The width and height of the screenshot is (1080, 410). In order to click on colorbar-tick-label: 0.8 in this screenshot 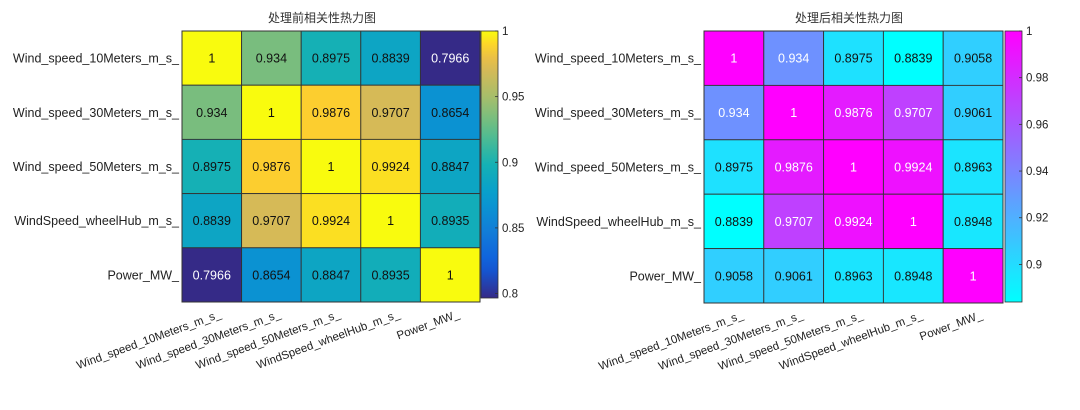, I will do `click(510, 295)`.